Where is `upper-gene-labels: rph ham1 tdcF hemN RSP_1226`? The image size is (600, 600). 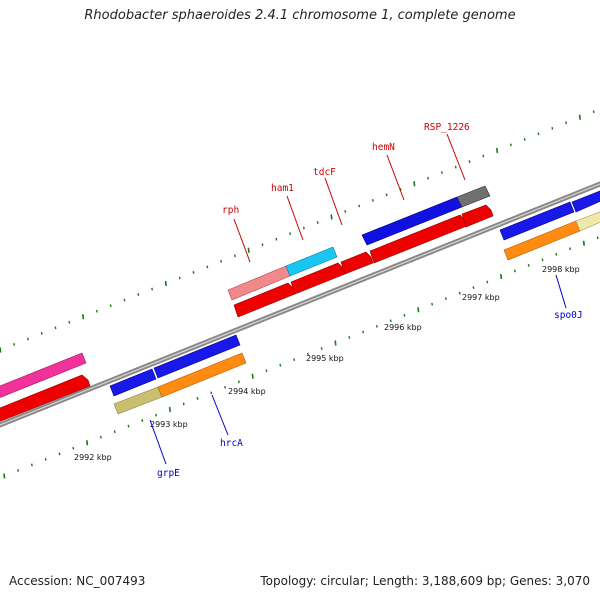 upper-gene-labels: rph ham1 tdcF hemN RSP_1226 is located at coordinates (346, 192).